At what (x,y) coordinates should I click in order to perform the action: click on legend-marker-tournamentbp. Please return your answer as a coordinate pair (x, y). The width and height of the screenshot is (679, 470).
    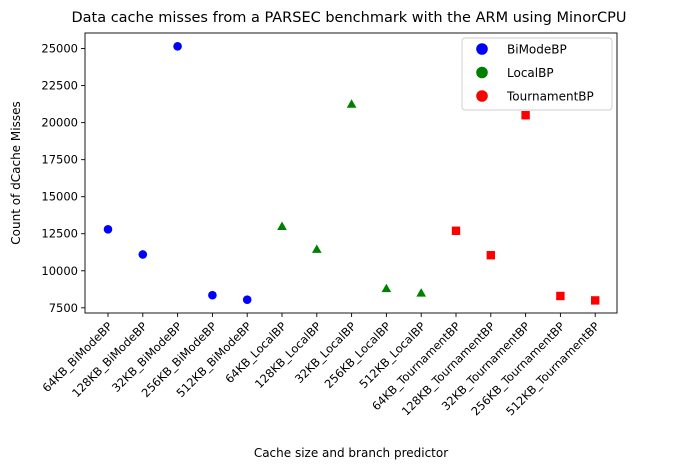
    Looking at the image, I should click on (482, 96).